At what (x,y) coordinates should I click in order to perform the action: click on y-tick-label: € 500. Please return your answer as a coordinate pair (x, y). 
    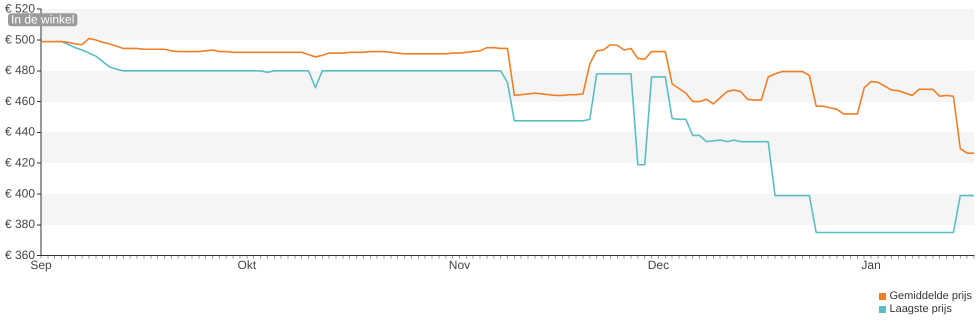
    Looking at the image, I should click on (20, 39).